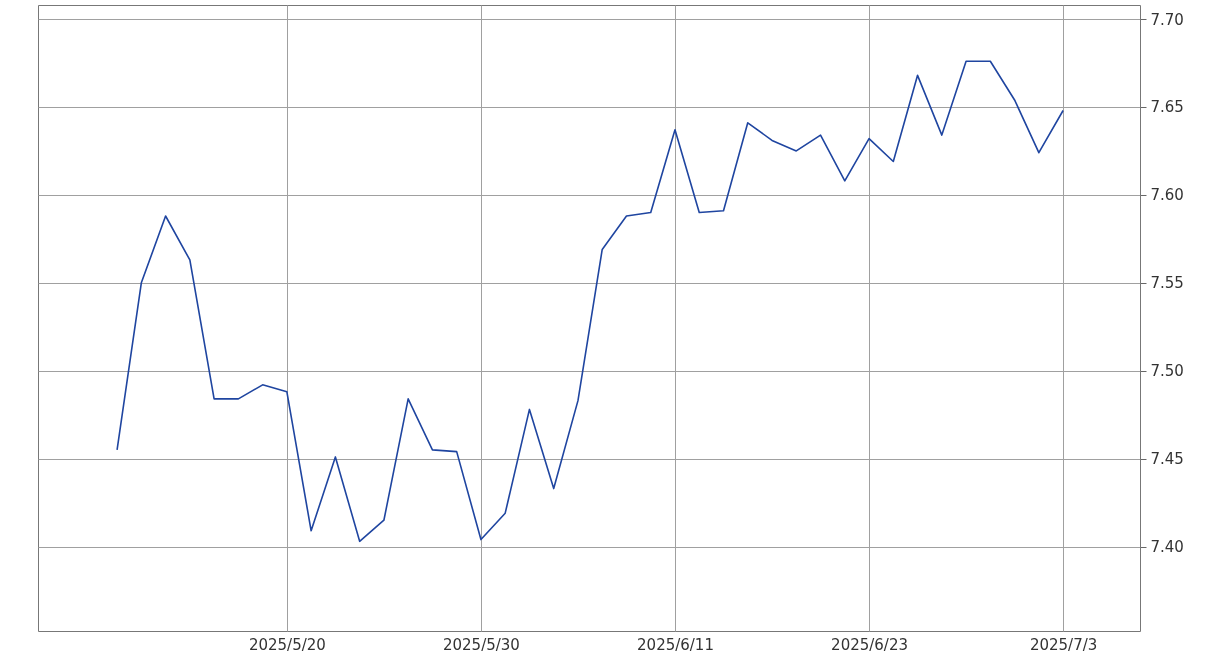 This screenshot has height=663, width=1231. Describe the element at coordinates (1063, 644) in the screenshot. I see `x-tick-label: 2025/7/3` at that location.